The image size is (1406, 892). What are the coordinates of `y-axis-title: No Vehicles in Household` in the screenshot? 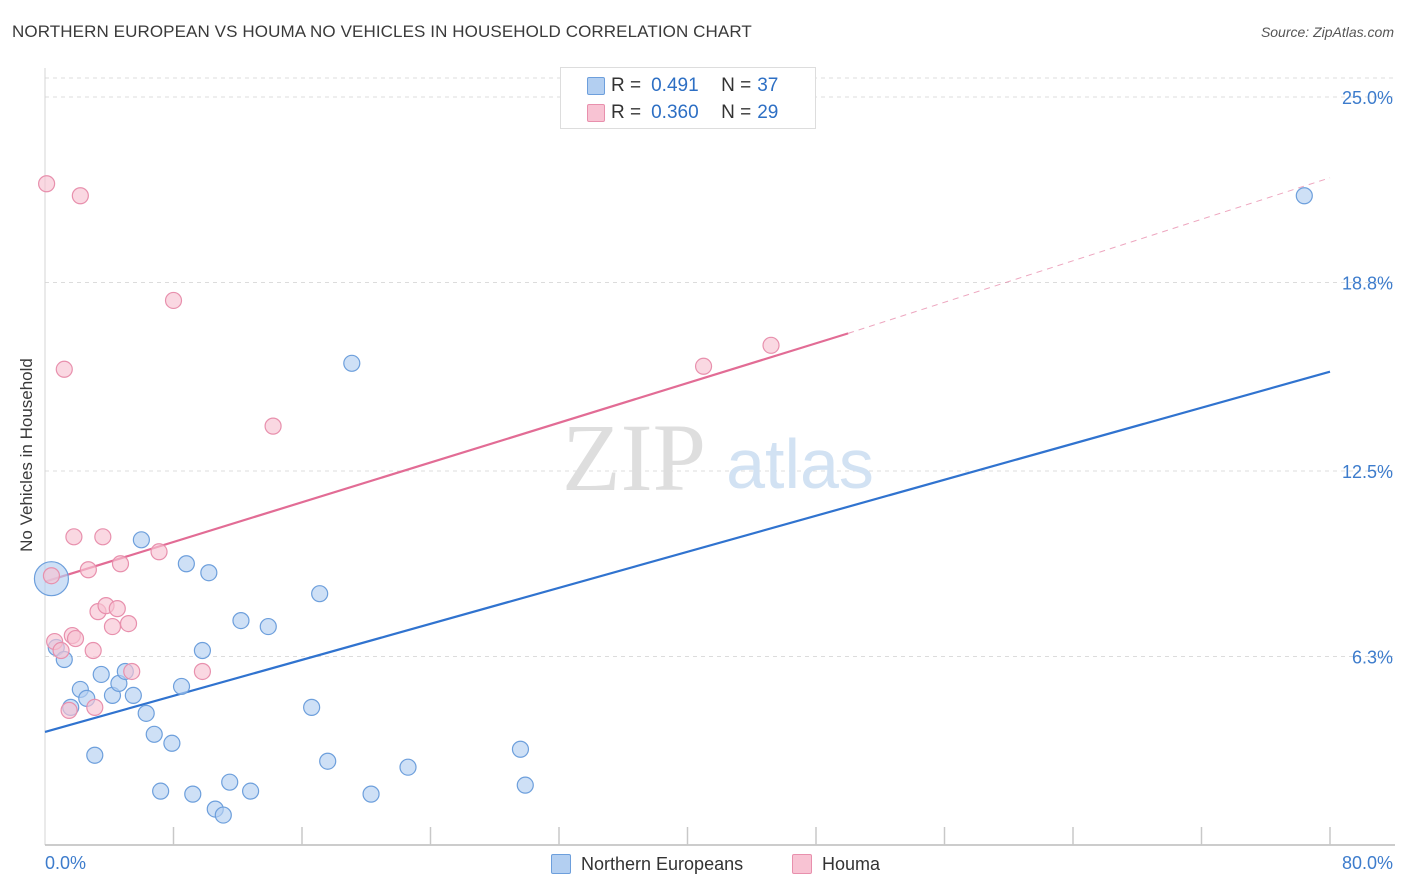 It's located at (26, 455).